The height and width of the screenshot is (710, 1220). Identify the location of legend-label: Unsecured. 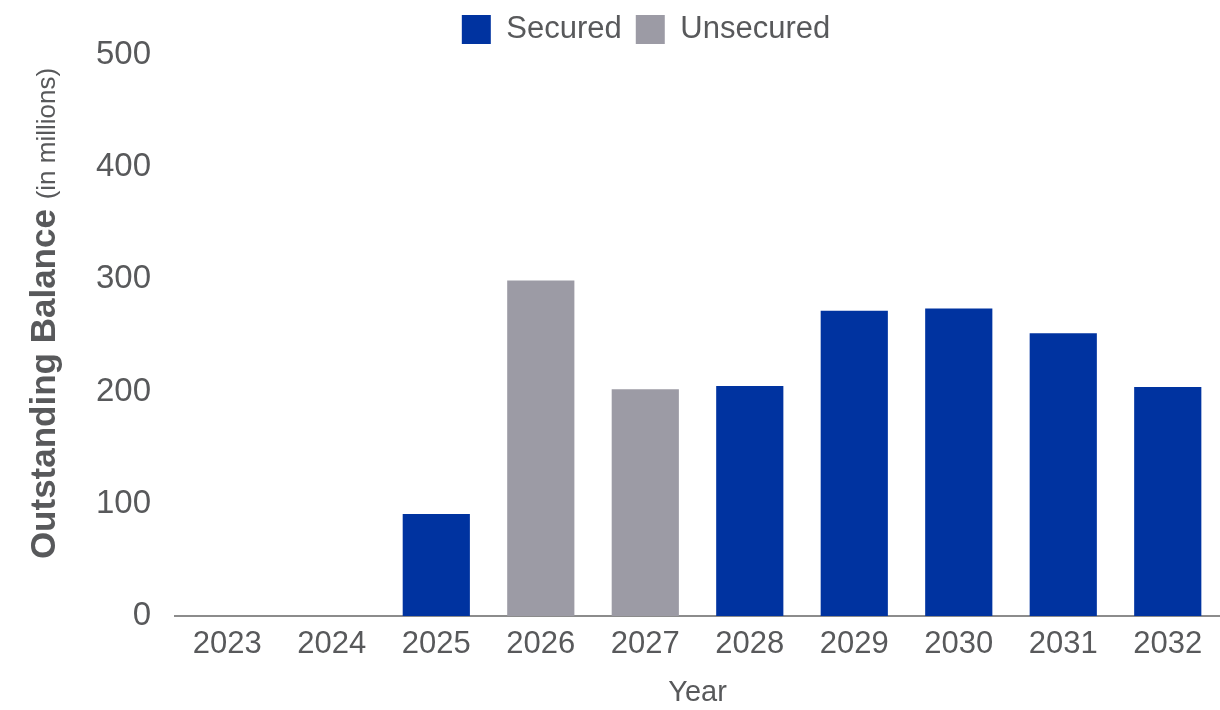
(755, 28).